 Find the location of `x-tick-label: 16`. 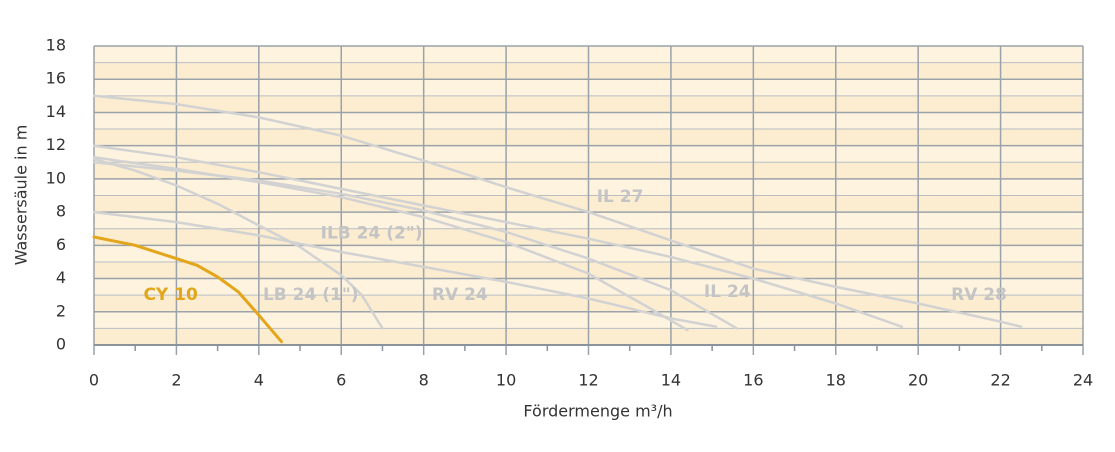

x-tick-label: 16 is located at coordinates (753, 380).